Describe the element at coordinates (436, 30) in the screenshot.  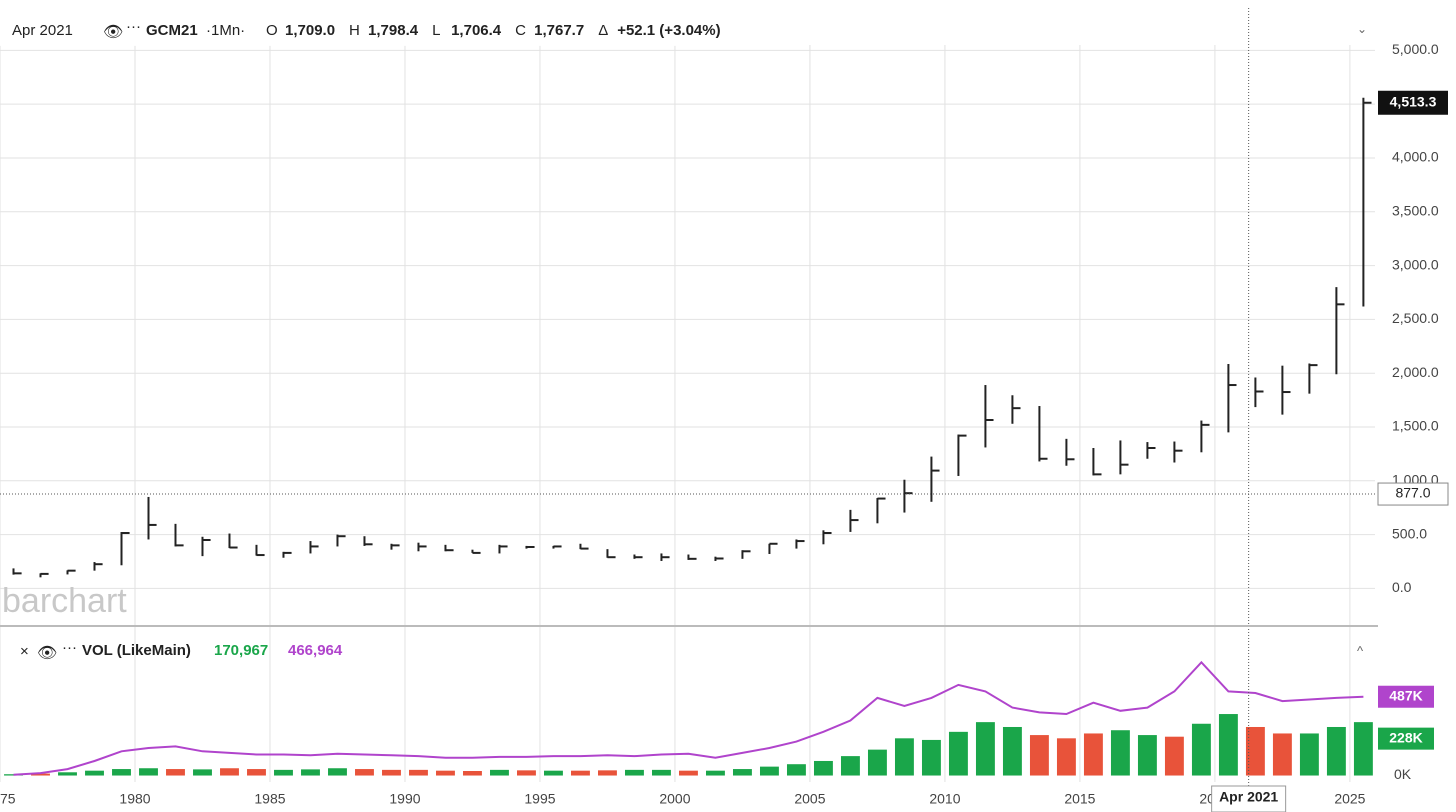
I see `legend-key: L` at that location.